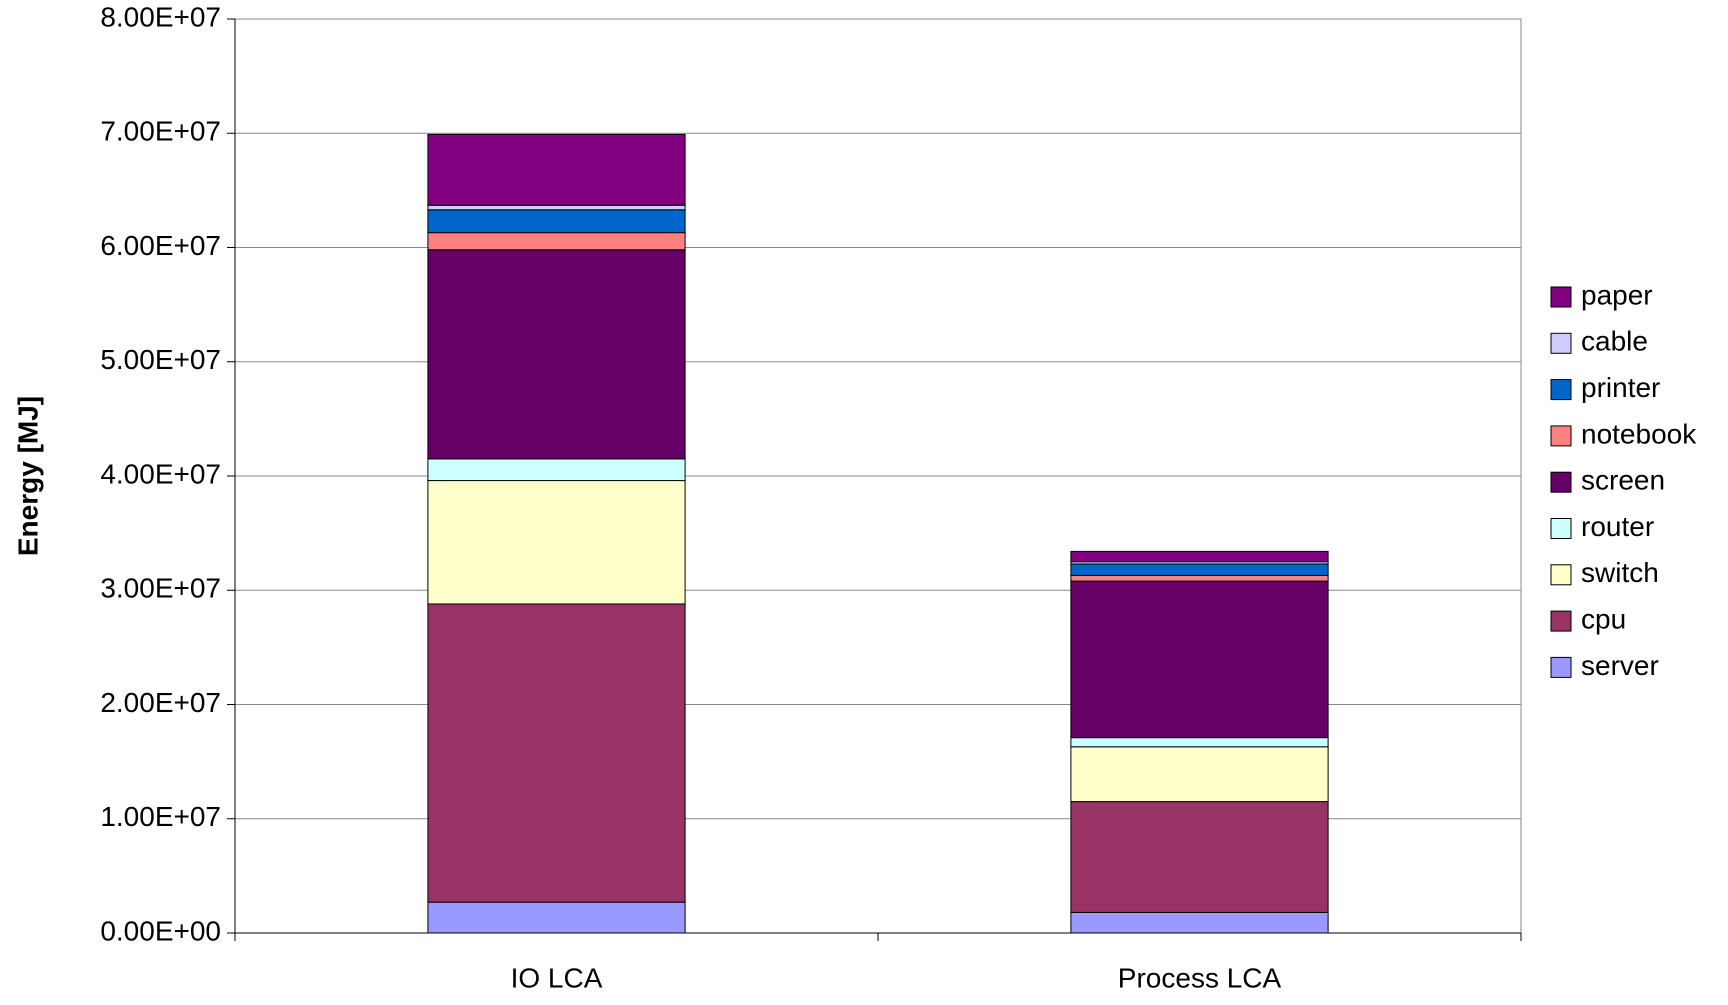 The height and width of the screenshot is (1005, 1728). What do you see at coordinates (557, 977) in the screenshot?
I see `x-tick-label: IO LCA` at bounding box center [557, 977].